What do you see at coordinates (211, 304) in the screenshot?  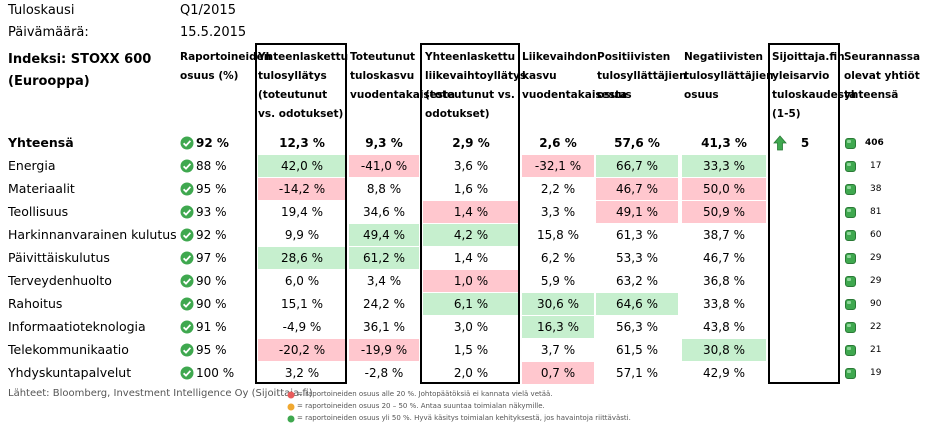 I see `sector-reported: 90 %` at bounding box center [211, 304].